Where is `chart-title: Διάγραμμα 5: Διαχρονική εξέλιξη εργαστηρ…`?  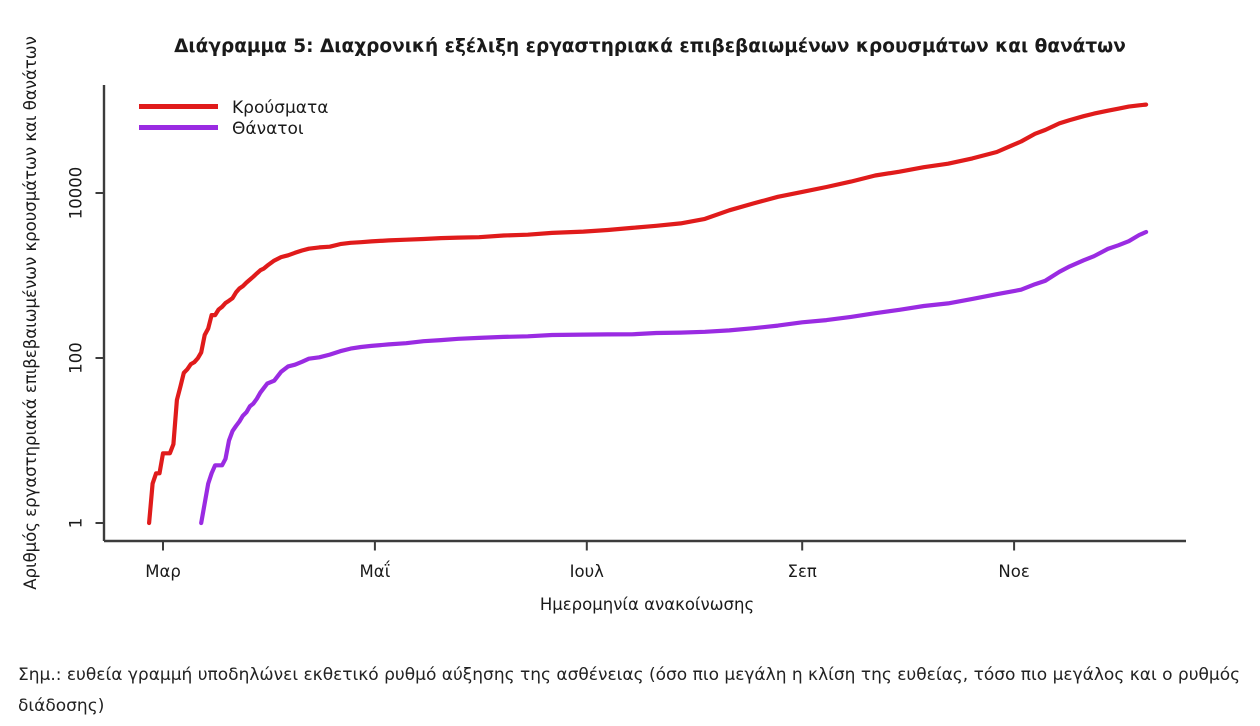 chart-title: Διάγραμμα 5: Διαχρονική εξέλιξη εργαστηρ… is located at coordinates (650, 46).